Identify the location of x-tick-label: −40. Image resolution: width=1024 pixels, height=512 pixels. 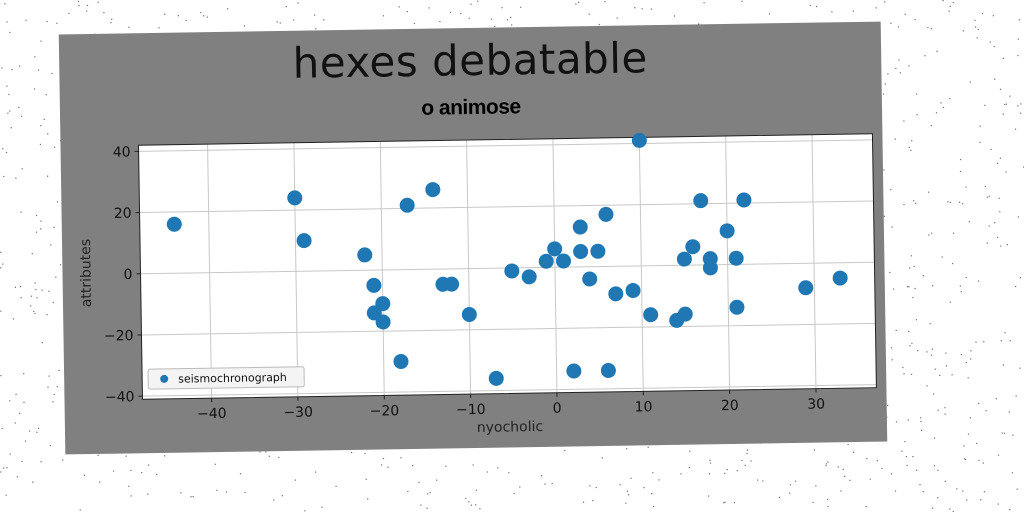
(212, 414).